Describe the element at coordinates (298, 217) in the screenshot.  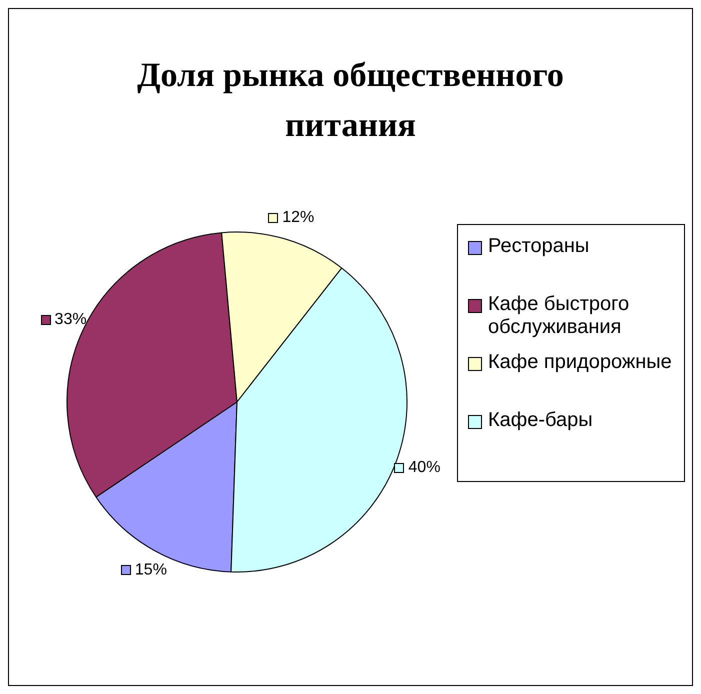
I see `data-label: 12%` at that location.